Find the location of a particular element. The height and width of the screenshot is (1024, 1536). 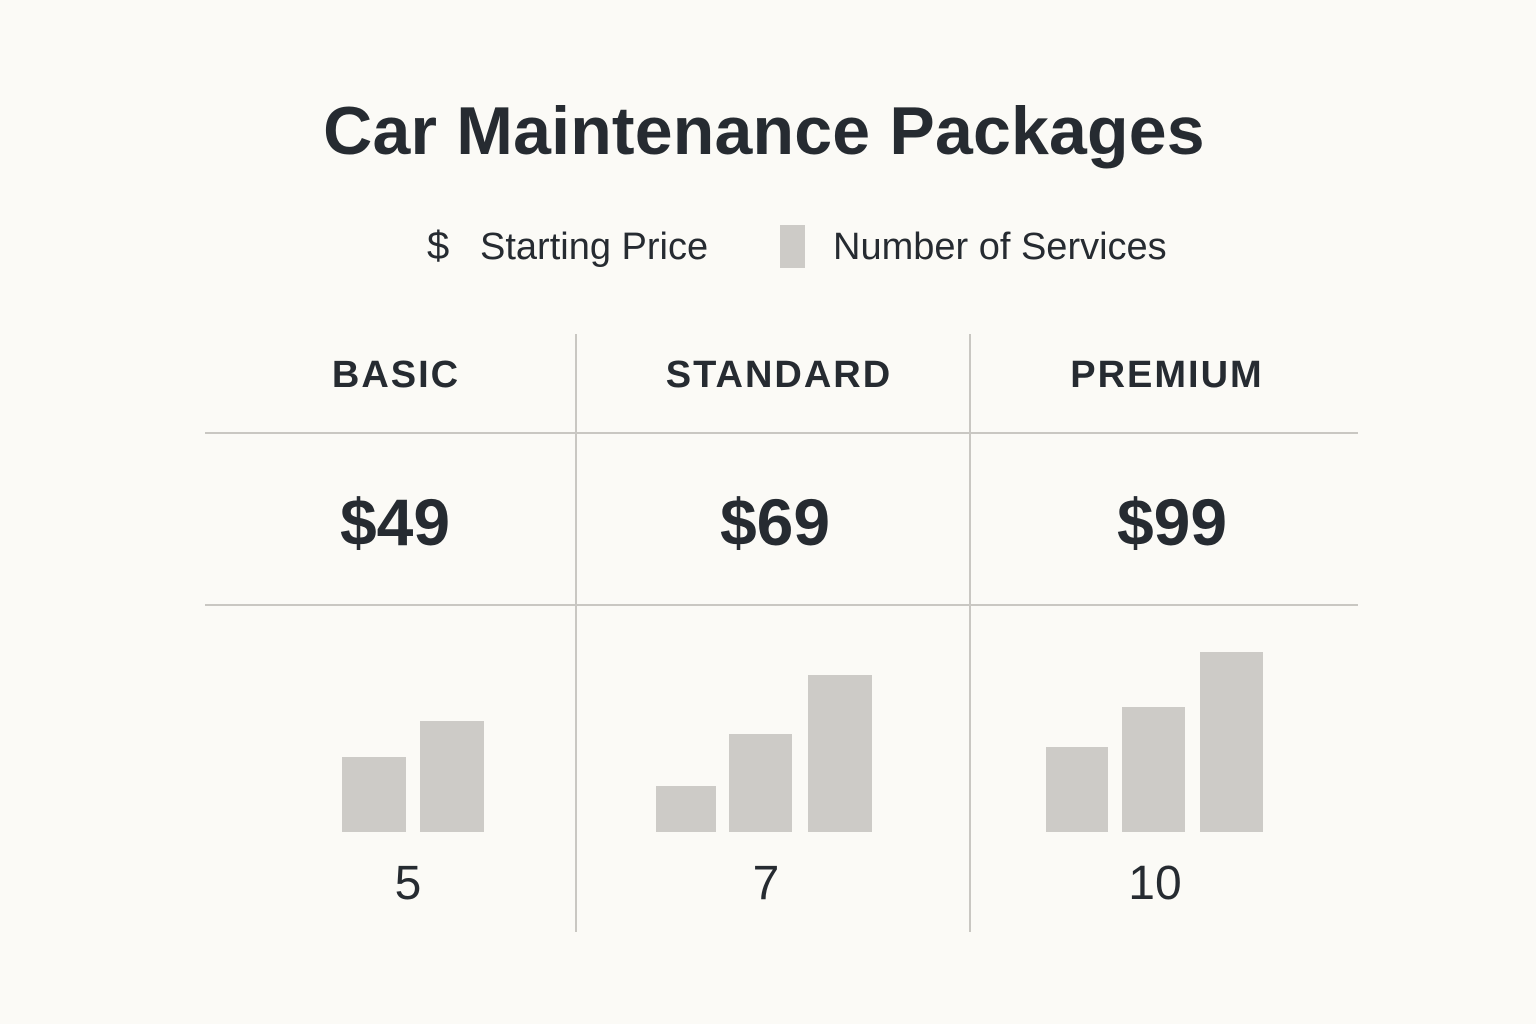

dollar-icon: $ is located at coordinates (438, 246).